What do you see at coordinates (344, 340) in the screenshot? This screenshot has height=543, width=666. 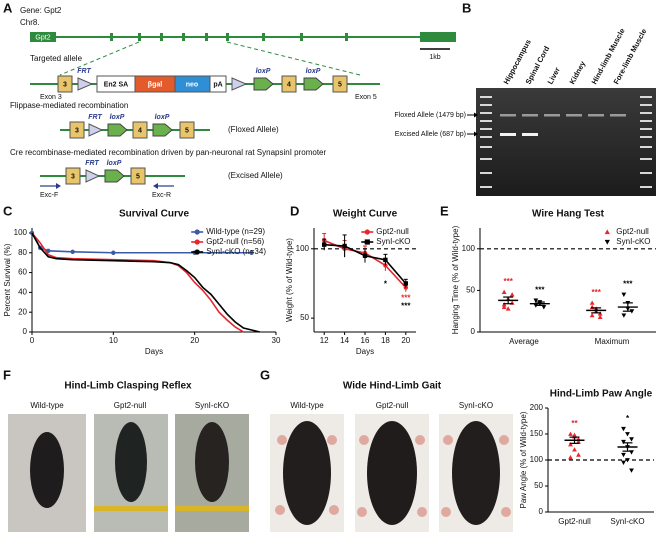 I see `x-tick-label: 14` at bounding box center [344, 340].